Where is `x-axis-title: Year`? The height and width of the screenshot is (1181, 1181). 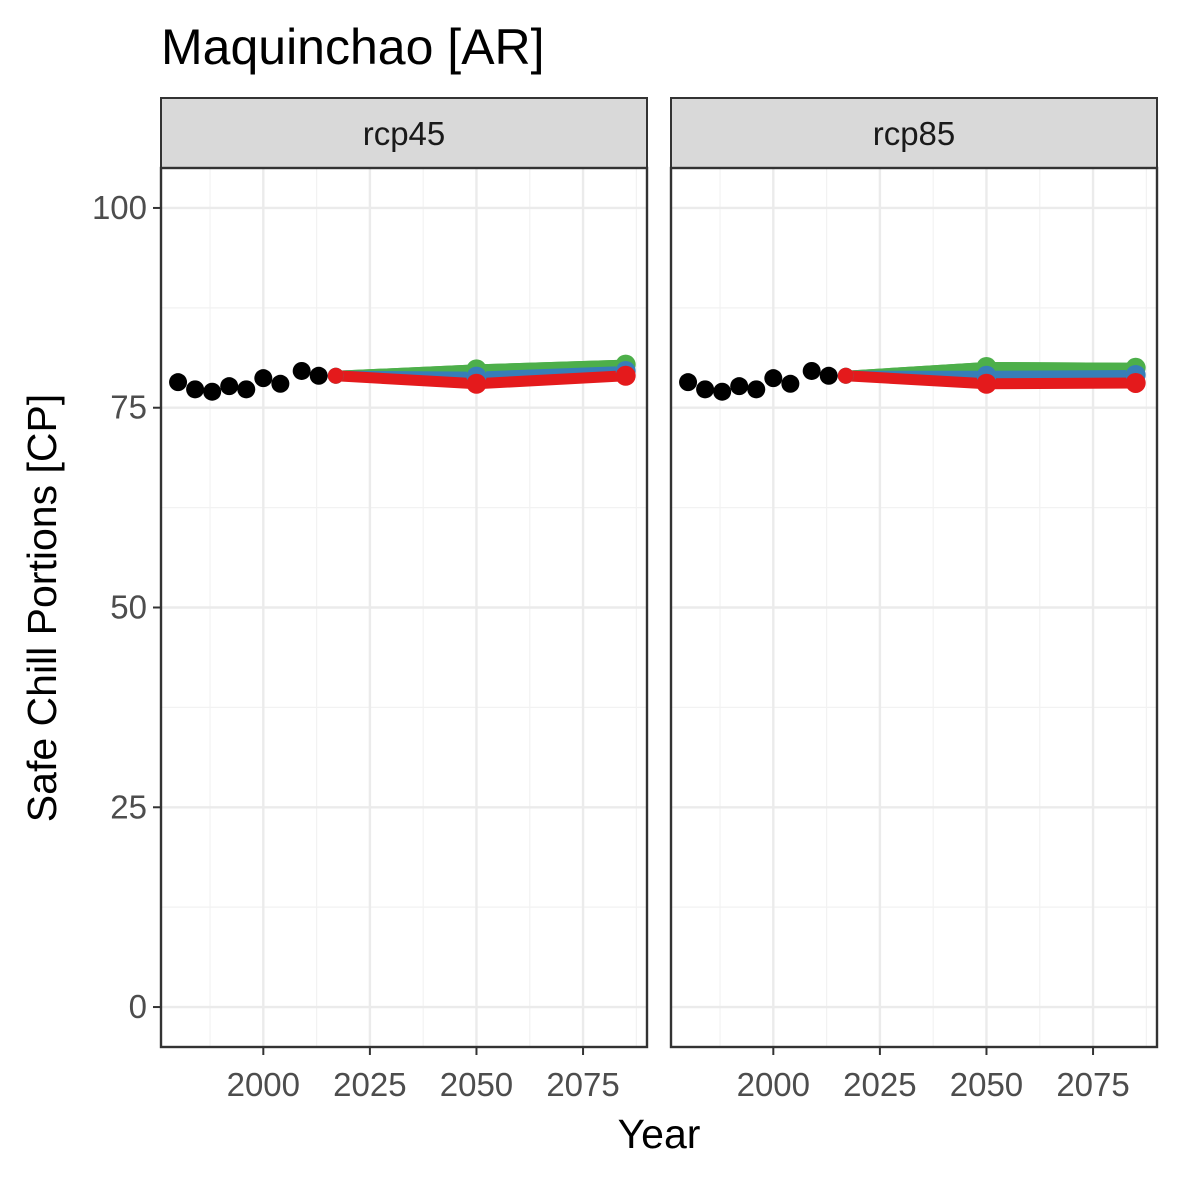 x-axis-title: Year is located at coordinates (659, 1134).